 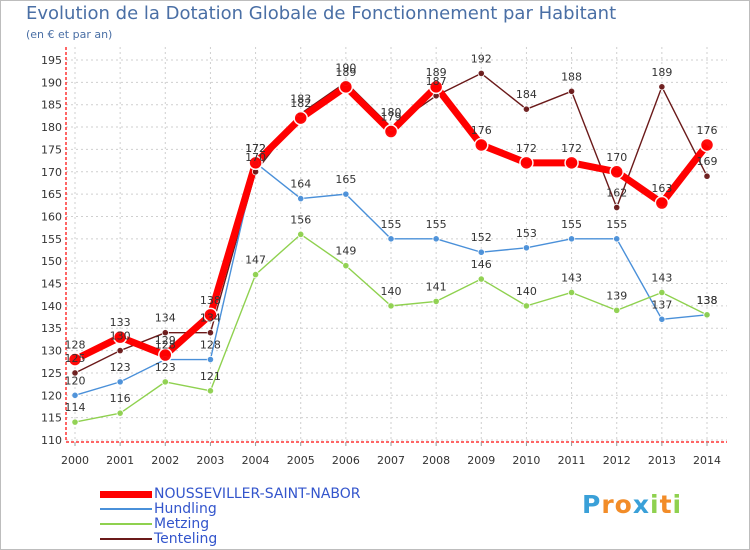 What do you see at coordinates (707, 161) in the screenshot?
I see `data-label: 169` at bounding box center [707, 161].